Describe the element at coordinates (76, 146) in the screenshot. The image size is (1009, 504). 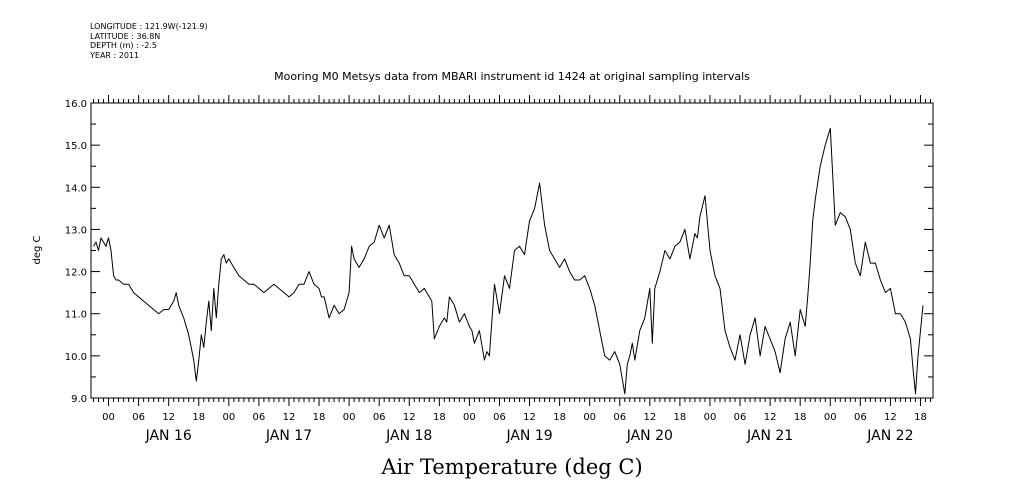
I see `y-tick-label: 15.0` at that location.